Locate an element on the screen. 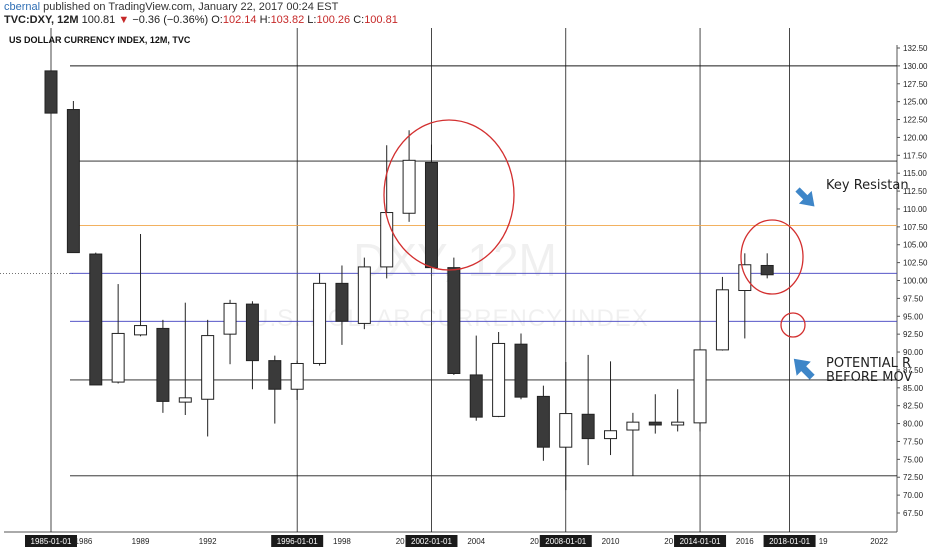 This screenshot has width=932, height=550. y-tick-label: 132.50 is located at coordinates (915, 48).